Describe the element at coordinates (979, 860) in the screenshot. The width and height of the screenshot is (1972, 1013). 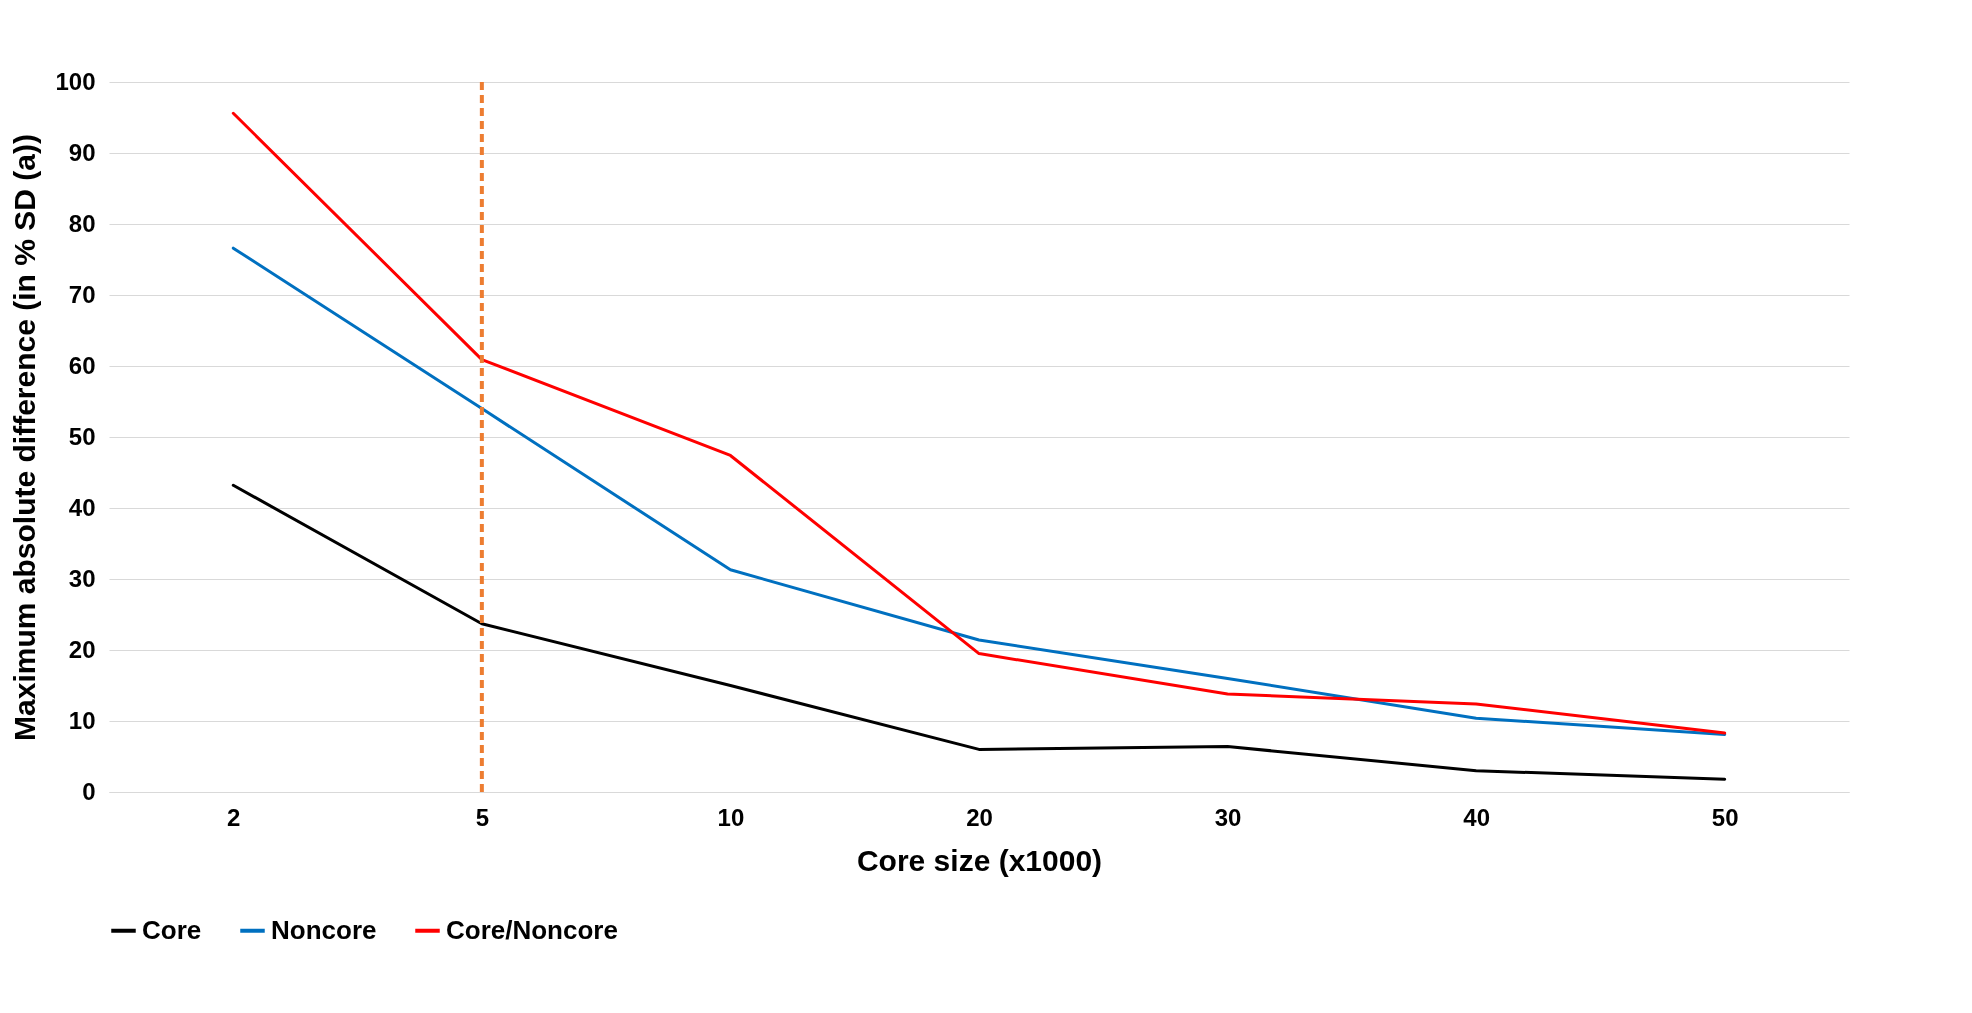
I see `x-axis-title: Core size (x1000)` at that location.